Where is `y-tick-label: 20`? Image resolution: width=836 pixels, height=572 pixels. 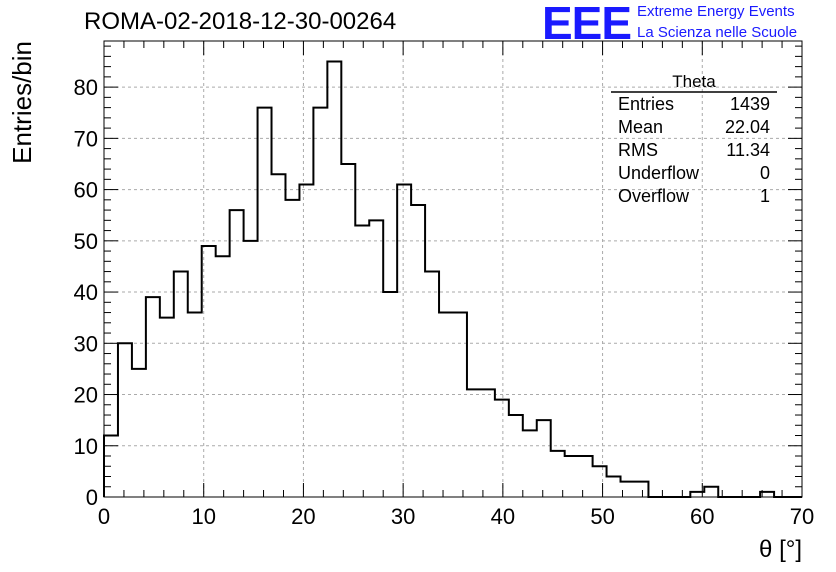 y-tick-label: 20 is located at coordinates (86, 395).